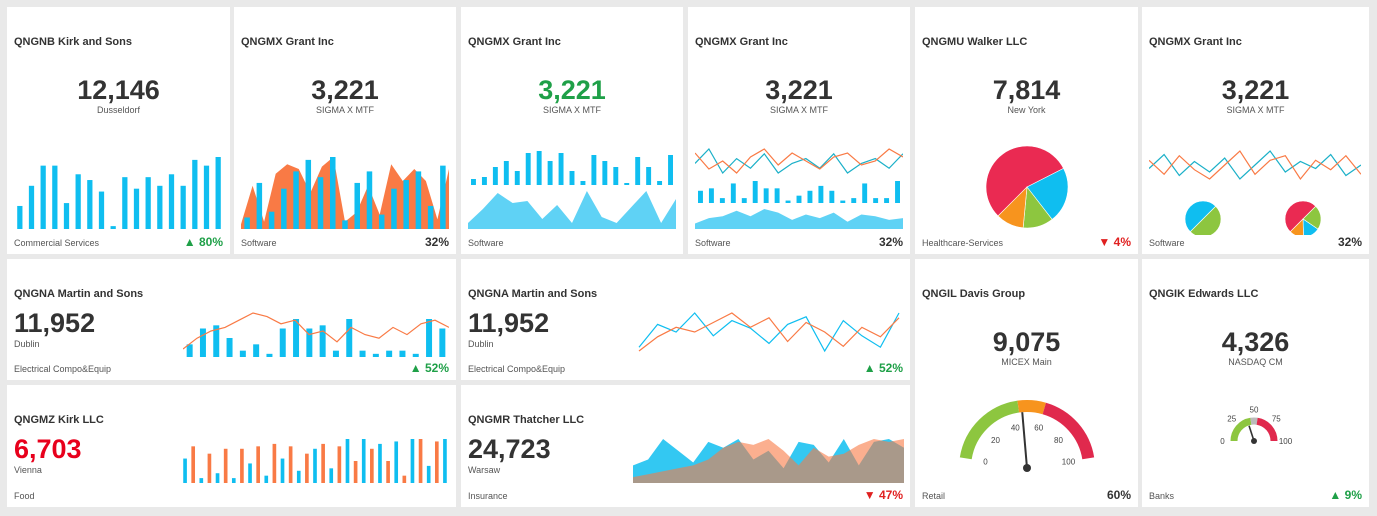 The image size is (1377, 516). What do you see at coordinates (259, 243) in the screenshot?
I see `tile-category: Software` at bounding box center [259, 243].